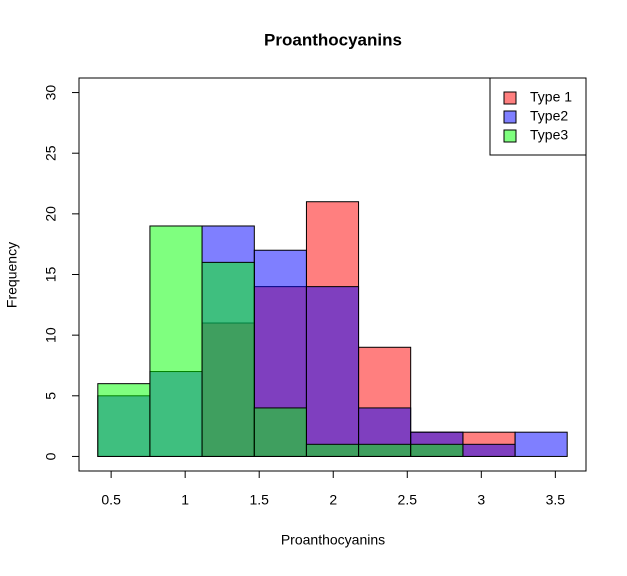 The height and width of the screenshot is (576, 627). Describe the element at coordinates (51, 335) in the screenshot. I see `y-tick-label: 10` at that location.